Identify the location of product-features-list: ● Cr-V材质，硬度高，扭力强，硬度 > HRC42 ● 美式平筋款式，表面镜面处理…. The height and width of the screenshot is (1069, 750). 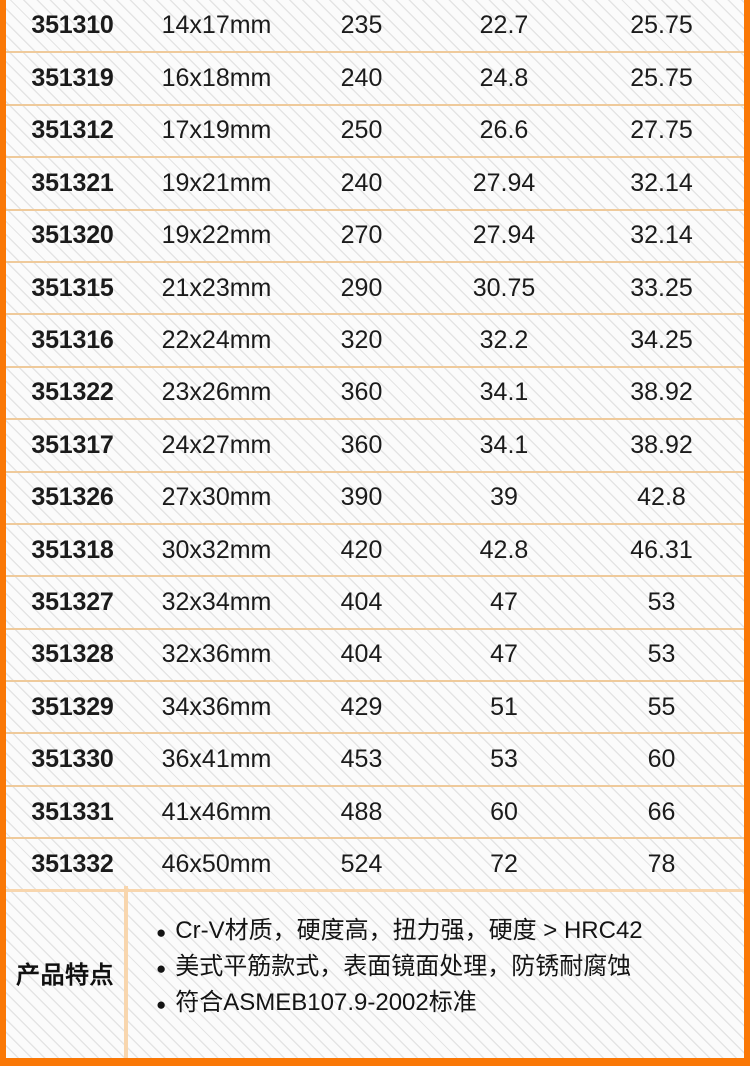
(436, 972).